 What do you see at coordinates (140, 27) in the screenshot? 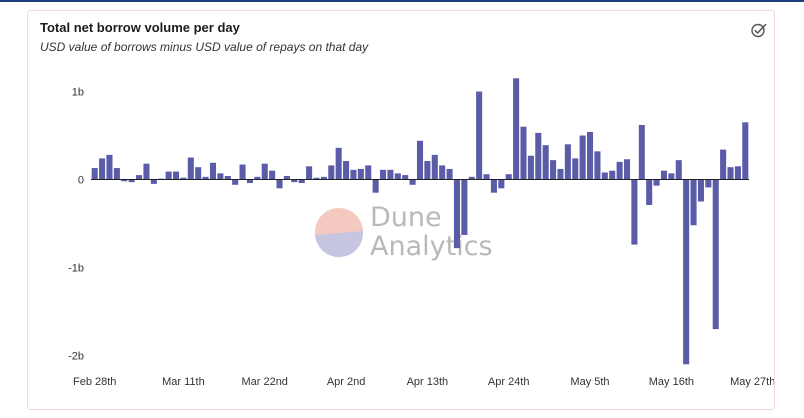
I see `chart-title: Total net borrow volume per day` at bounding box center [140, 27].